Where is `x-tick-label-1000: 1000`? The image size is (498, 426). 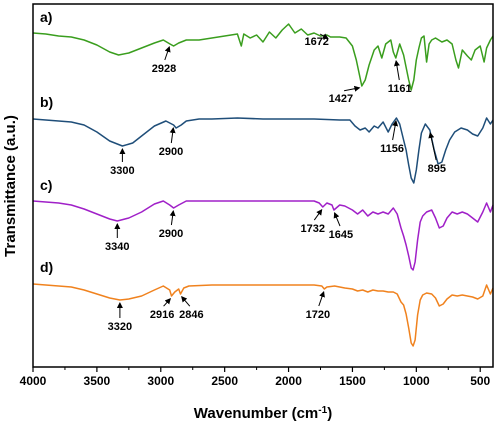 x-tick-label-1000: 1000 is located at coordinates (416, 381).